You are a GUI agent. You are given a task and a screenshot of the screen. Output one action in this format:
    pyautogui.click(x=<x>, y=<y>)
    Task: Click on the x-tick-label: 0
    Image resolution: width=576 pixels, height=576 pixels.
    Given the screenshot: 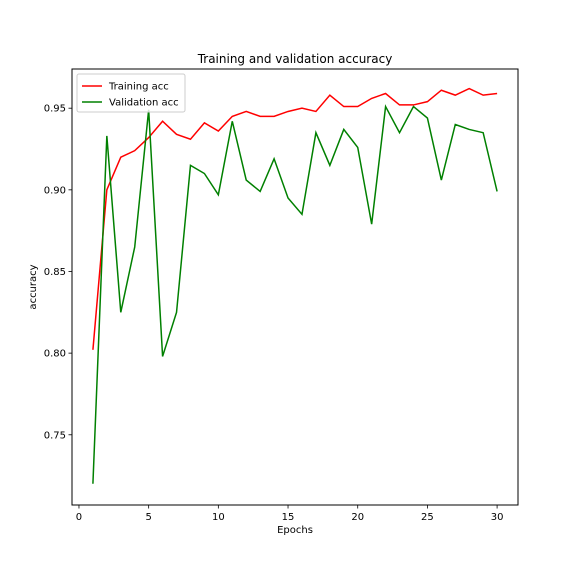 What is the action you would take?
    pyautogui.click(x=79, y=517)
    